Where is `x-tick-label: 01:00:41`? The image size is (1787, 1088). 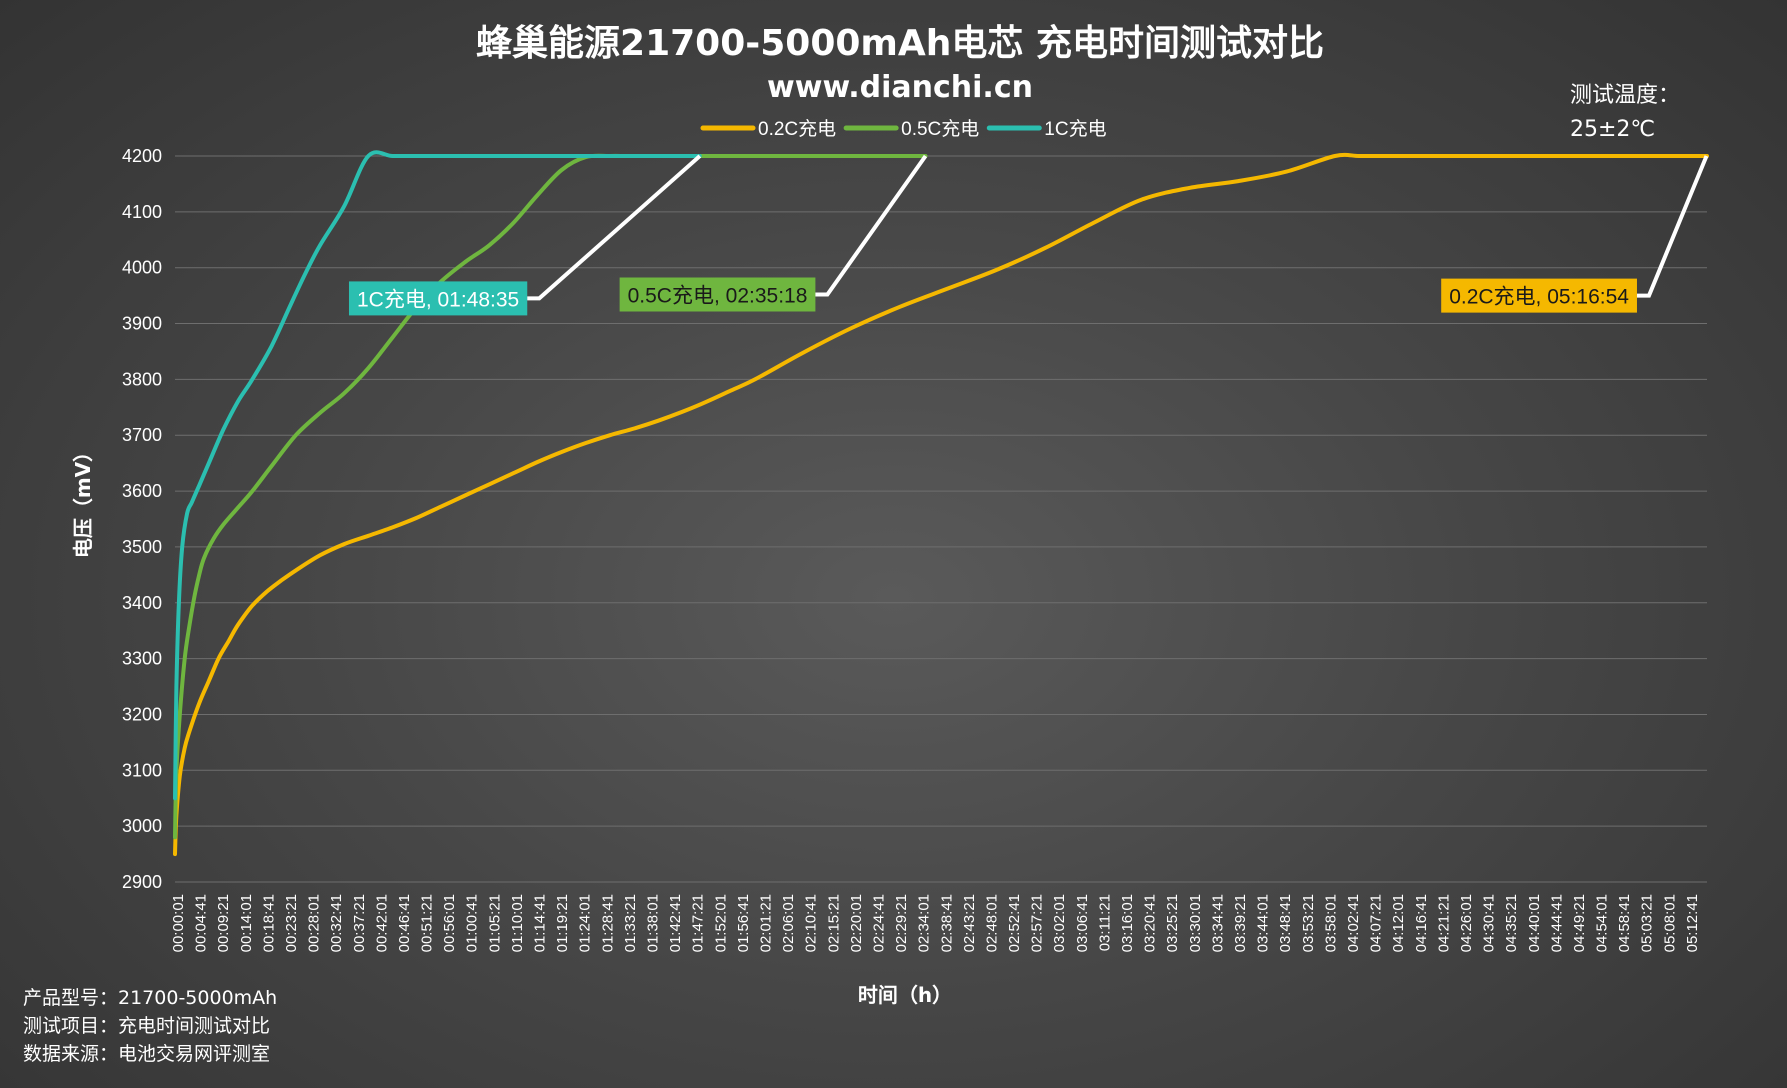 x-tick-label: 01:00:41 is located at coordinates (472, 923).